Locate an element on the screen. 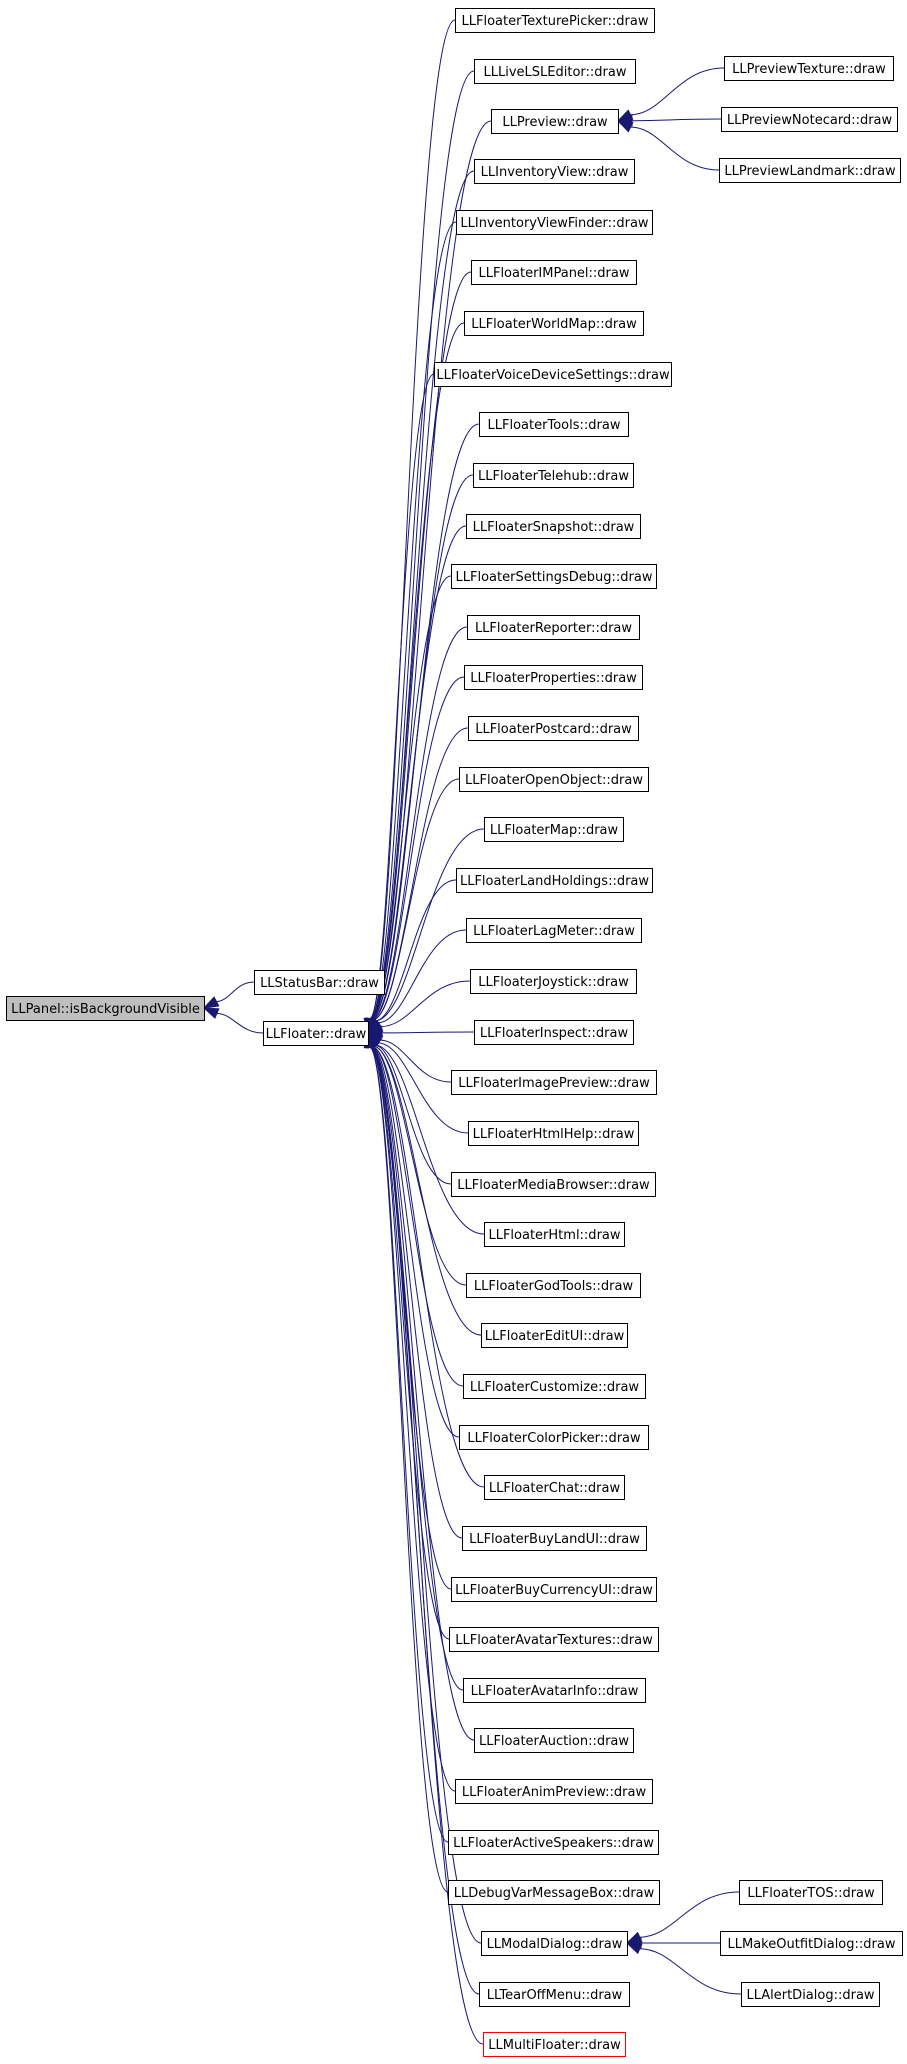 This screenshot has width=907, height=2064. node-tools: LLFloaterTools::draw is located at coordinates (554, 424).